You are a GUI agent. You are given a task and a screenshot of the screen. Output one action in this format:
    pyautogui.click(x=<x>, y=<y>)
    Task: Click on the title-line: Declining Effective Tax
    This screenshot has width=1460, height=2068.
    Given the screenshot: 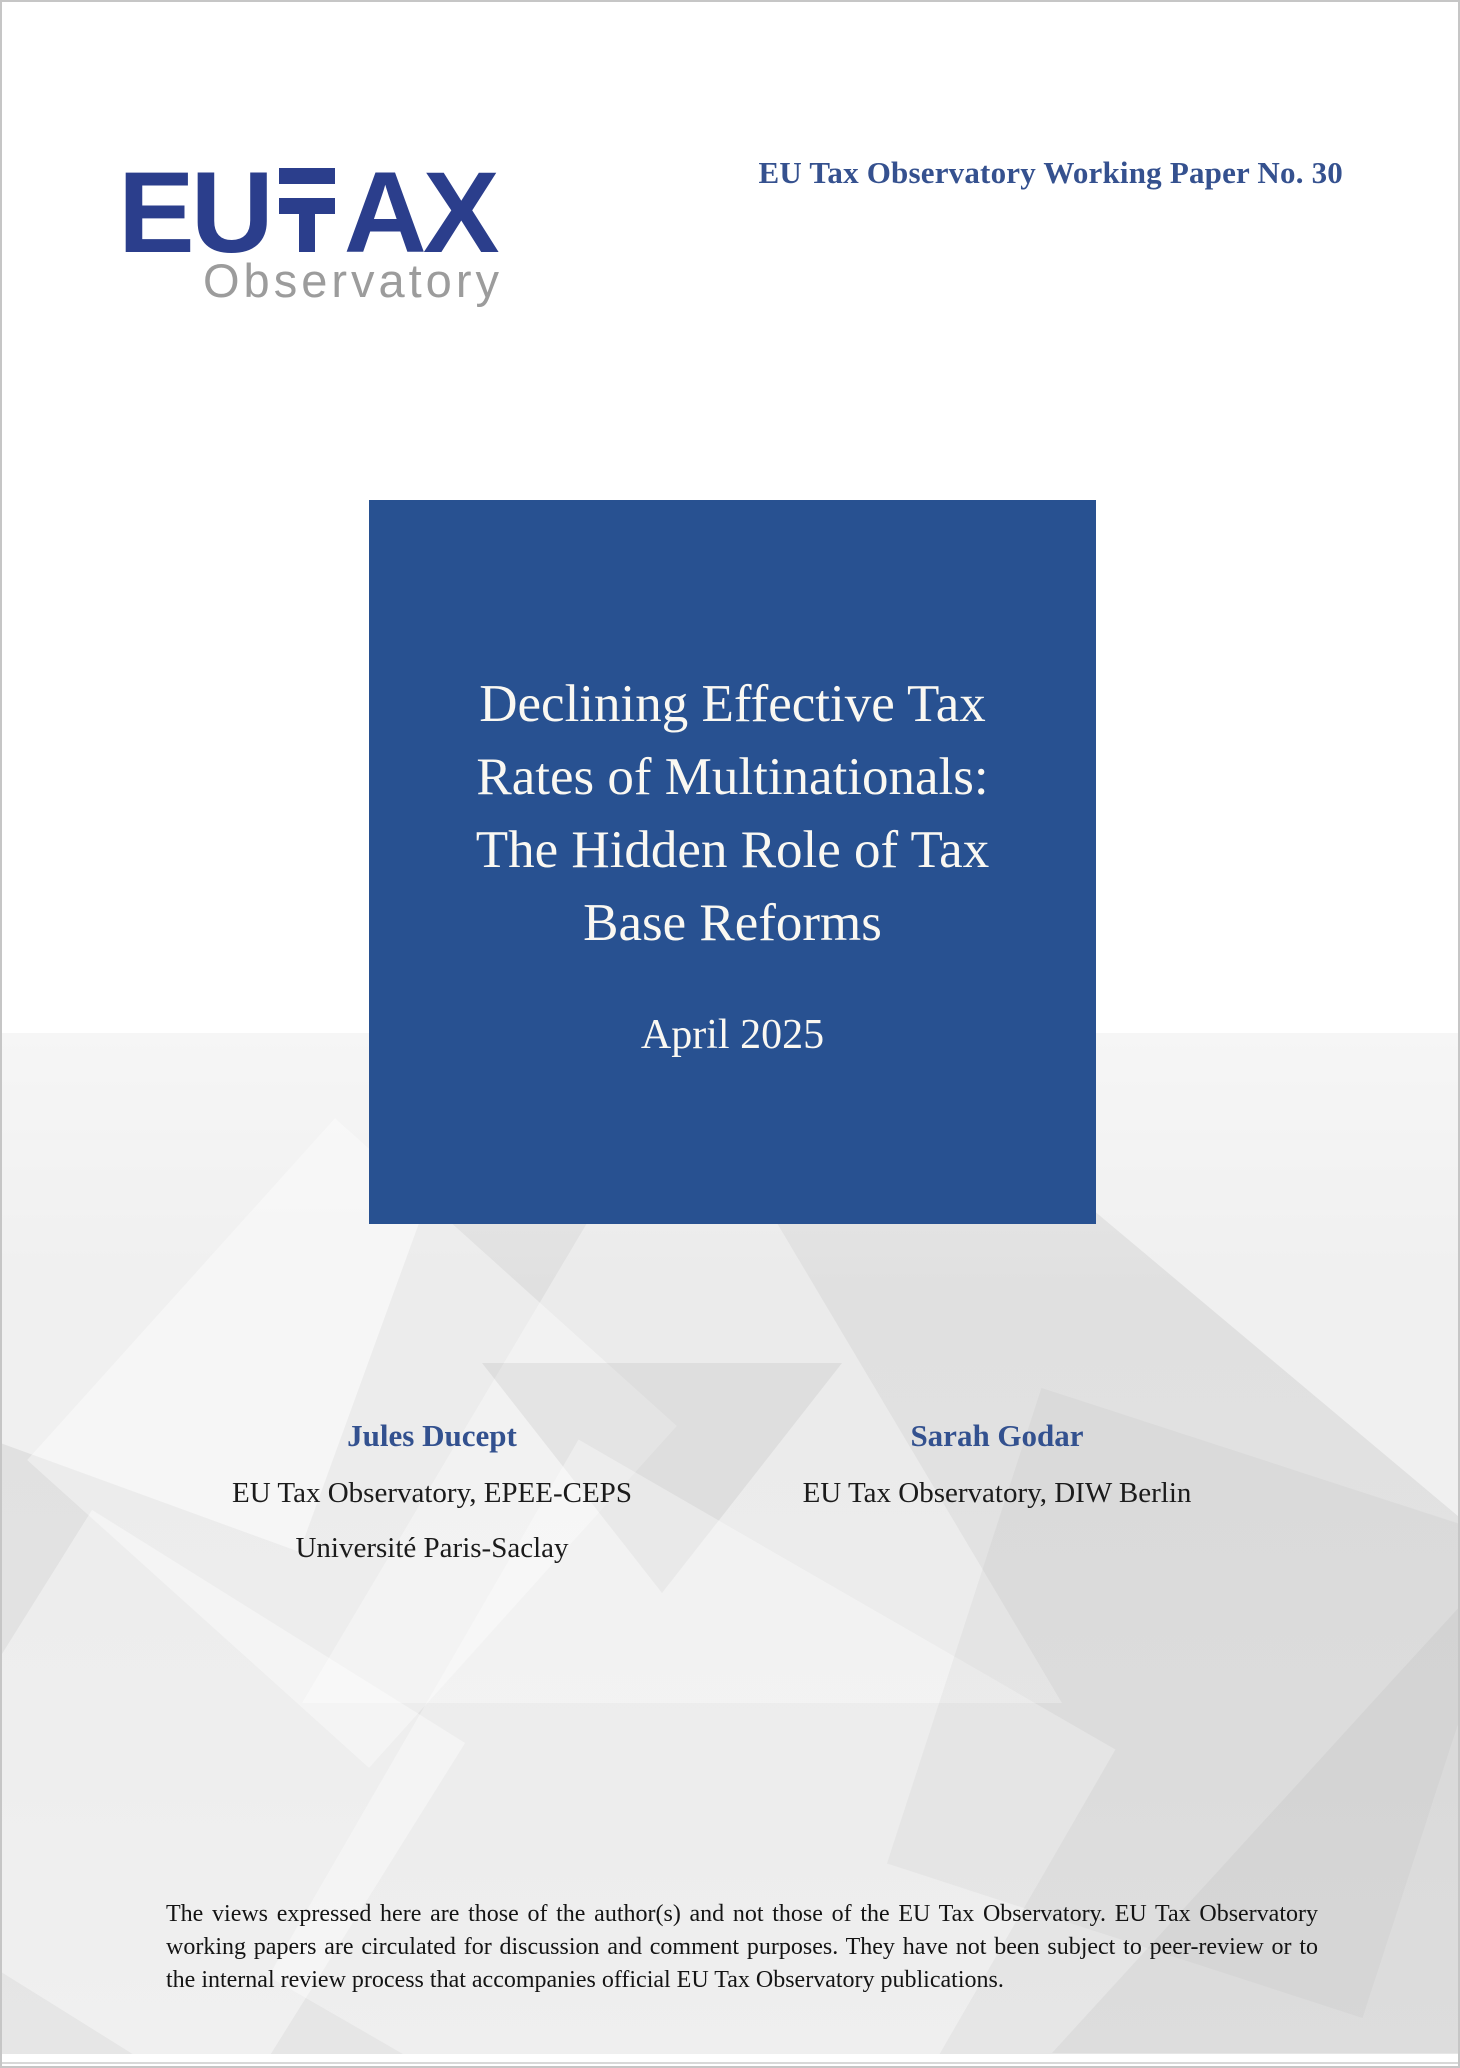 What is the action you would take?
    pyautogui.click(x=732, y=704)
    